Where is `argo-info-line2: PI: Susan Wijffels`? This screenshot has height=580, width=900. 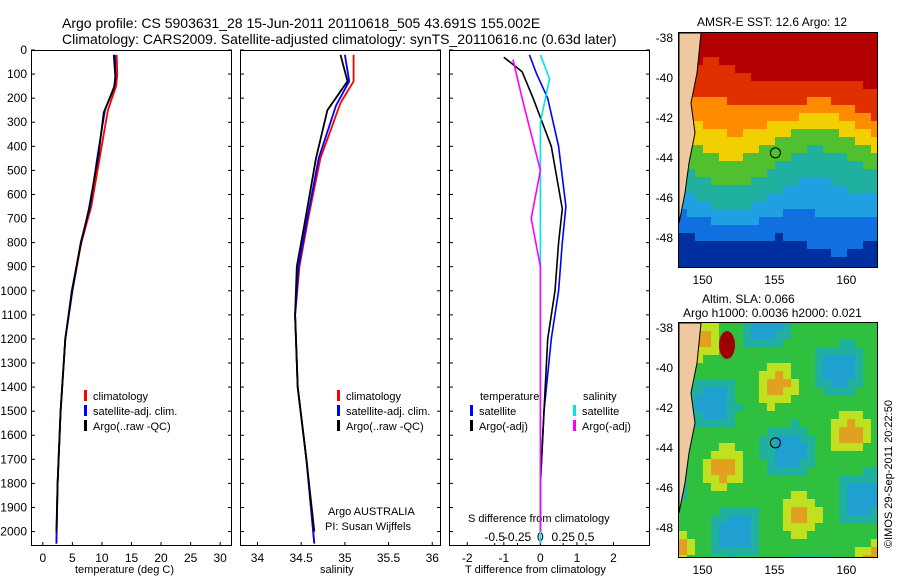 argo-info-line2: PI: Susan Wijffels is located at coordinates (368, 527).